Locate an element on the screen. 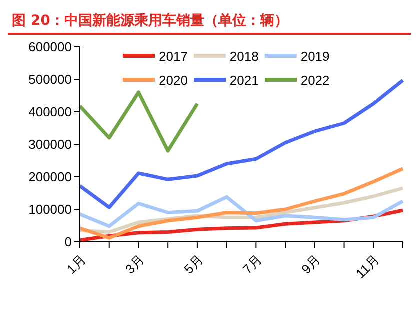  chart-title: 图 20：中国新能源乘用车销量（单位：辆） is located at coordinates (150, 21).